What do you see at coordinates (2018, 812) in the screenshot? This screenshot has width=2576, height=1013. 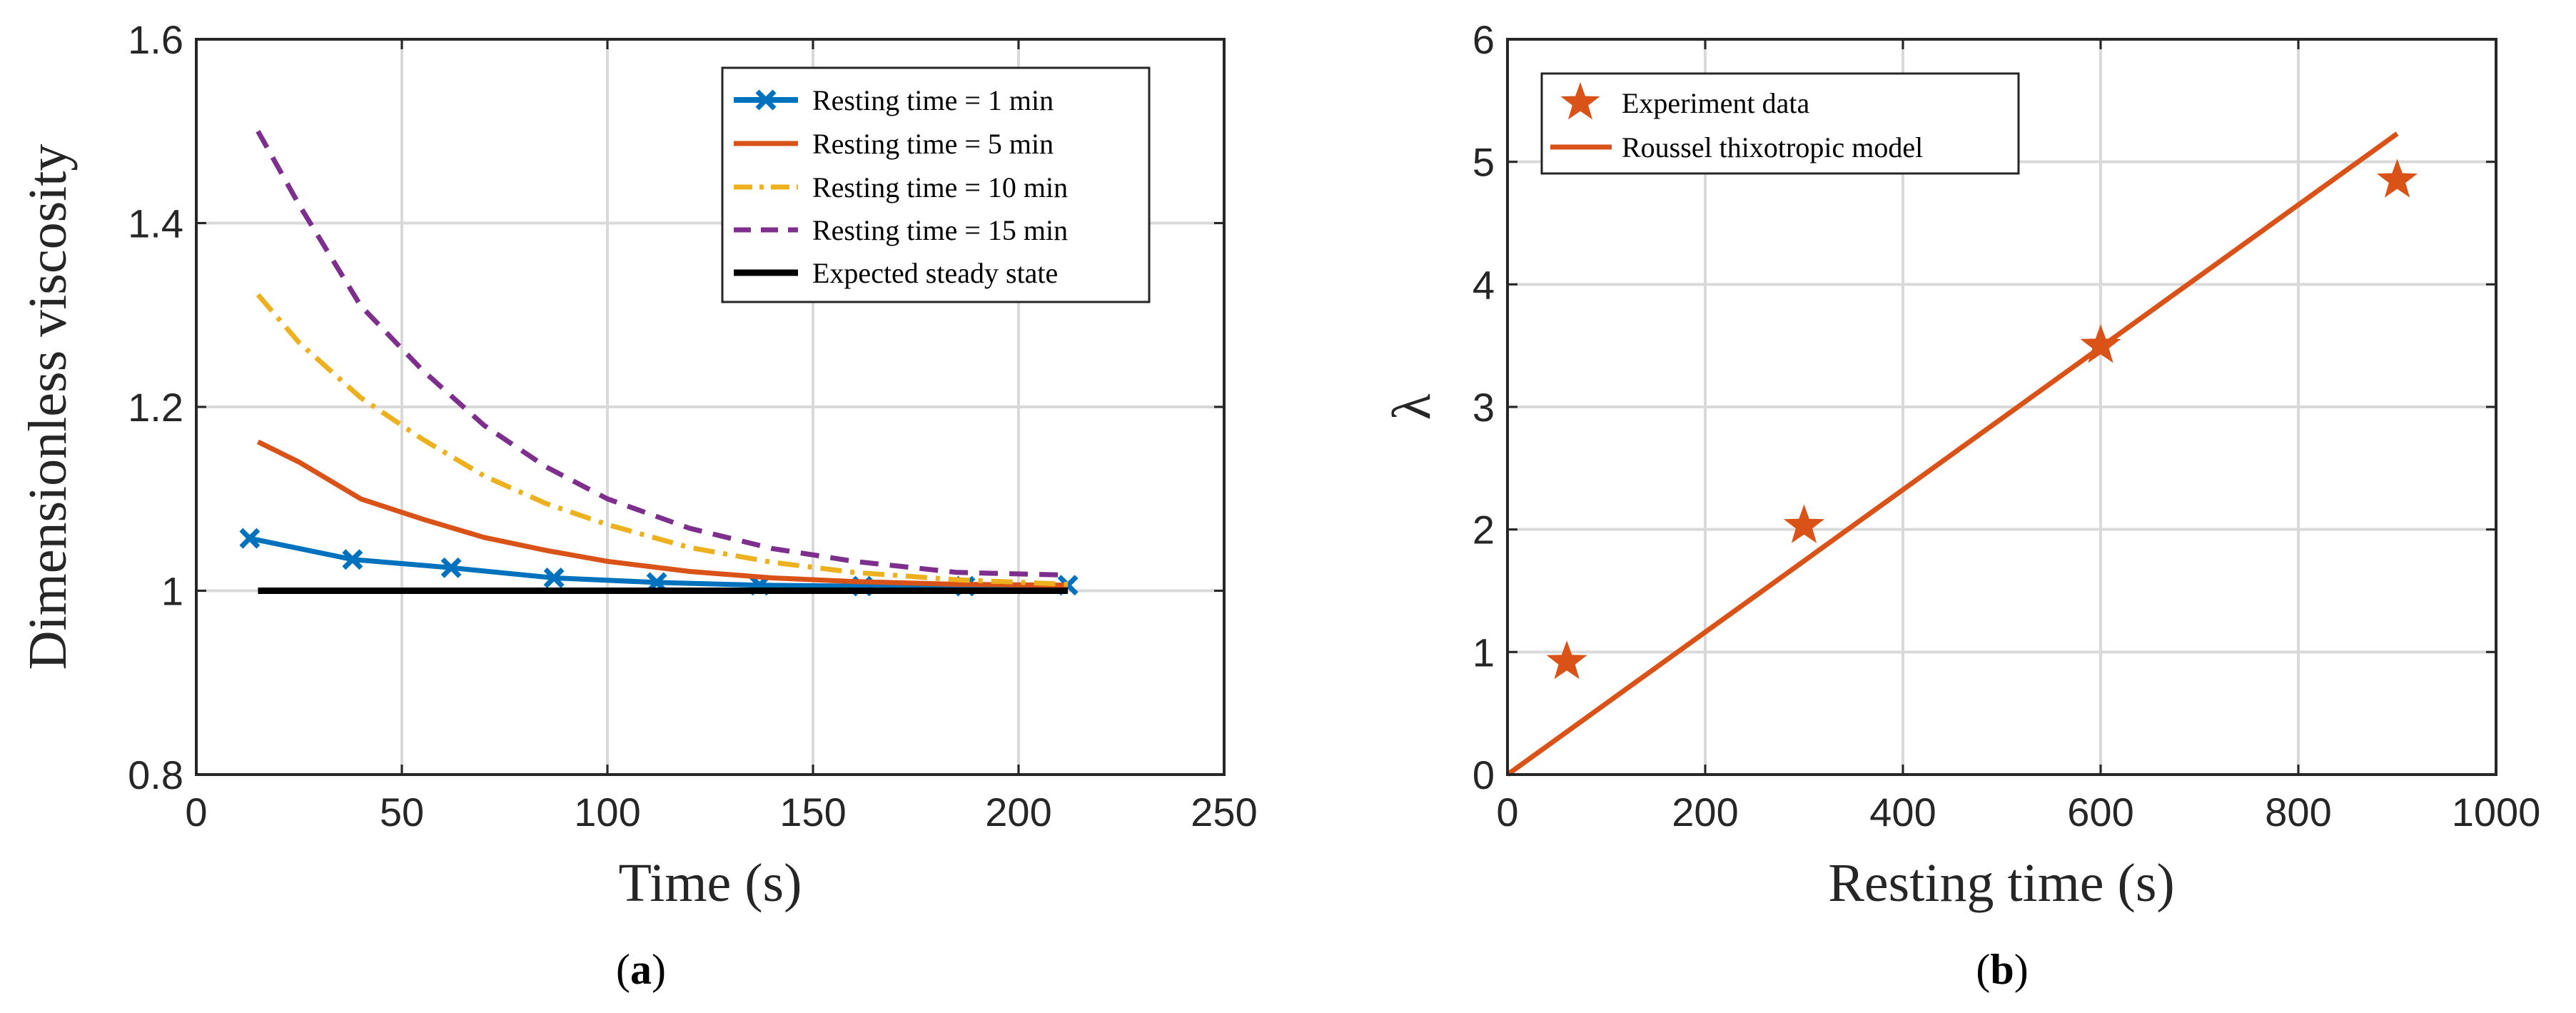 I see `chart-b-x-tick-labels: 0 200 400 600 800 1000` at bounding box center [2018, 812].